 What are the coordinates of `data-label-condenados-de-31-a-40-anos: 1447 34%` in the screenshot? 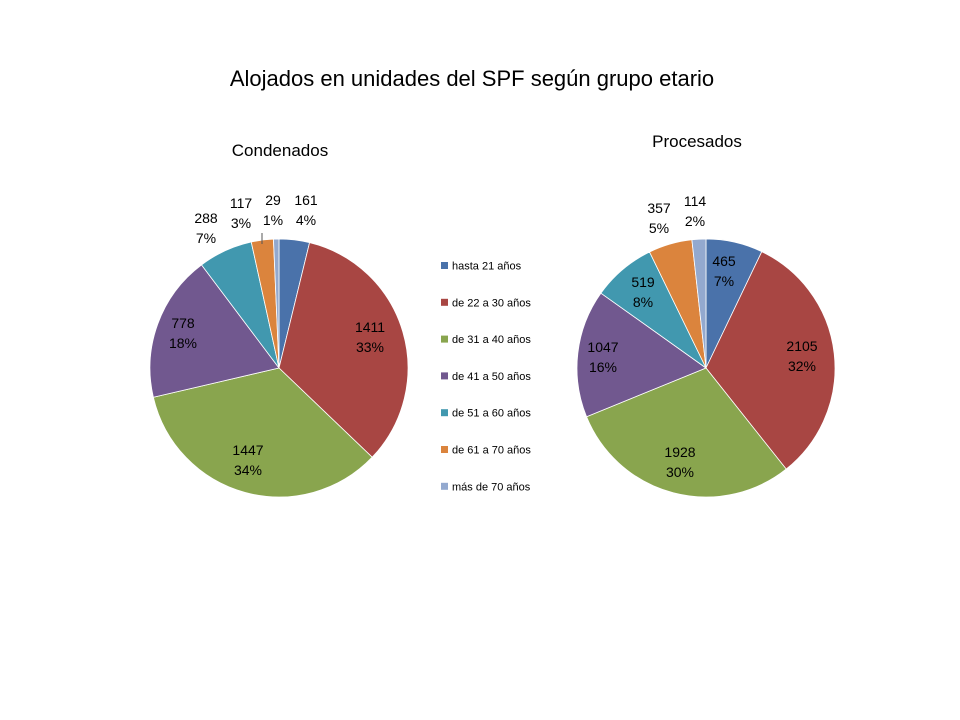 It's located at (247, 460).